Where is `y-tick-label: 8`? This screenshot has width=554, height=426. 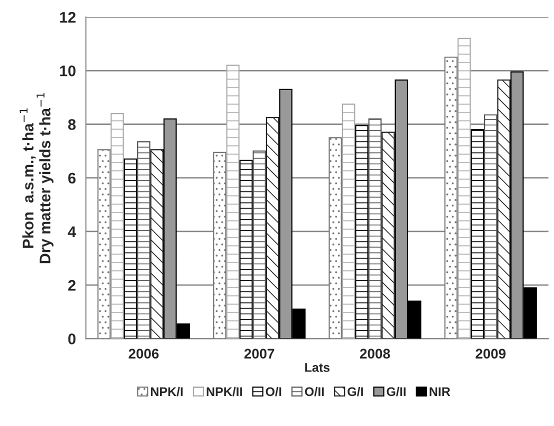
y-tick-label: 8 is located at coordinates (72, 124).